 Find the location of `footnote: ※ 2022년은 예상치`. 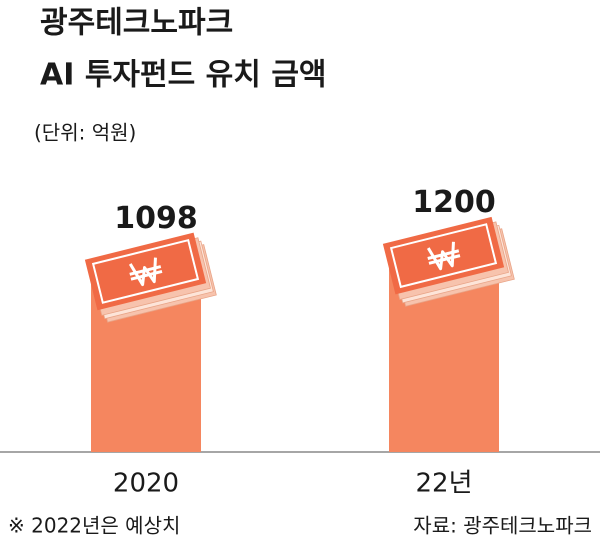

footnote: ※ 2022년은 예상치 is located at coordinates (94, 526).